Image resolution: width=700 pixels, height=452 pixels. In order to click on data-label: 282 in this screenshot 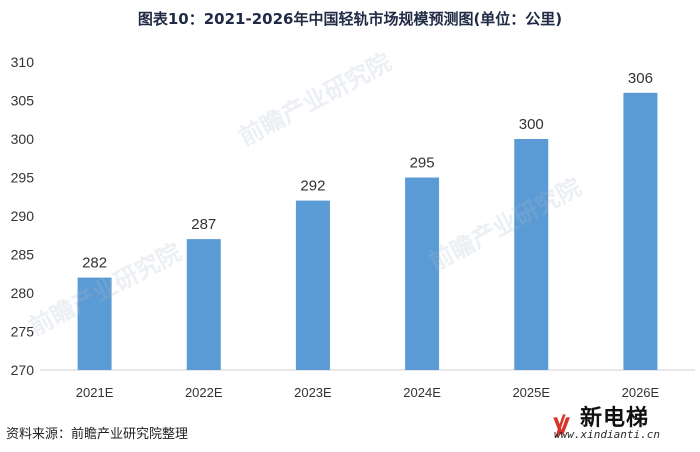, I will do `click(94, 263)`.